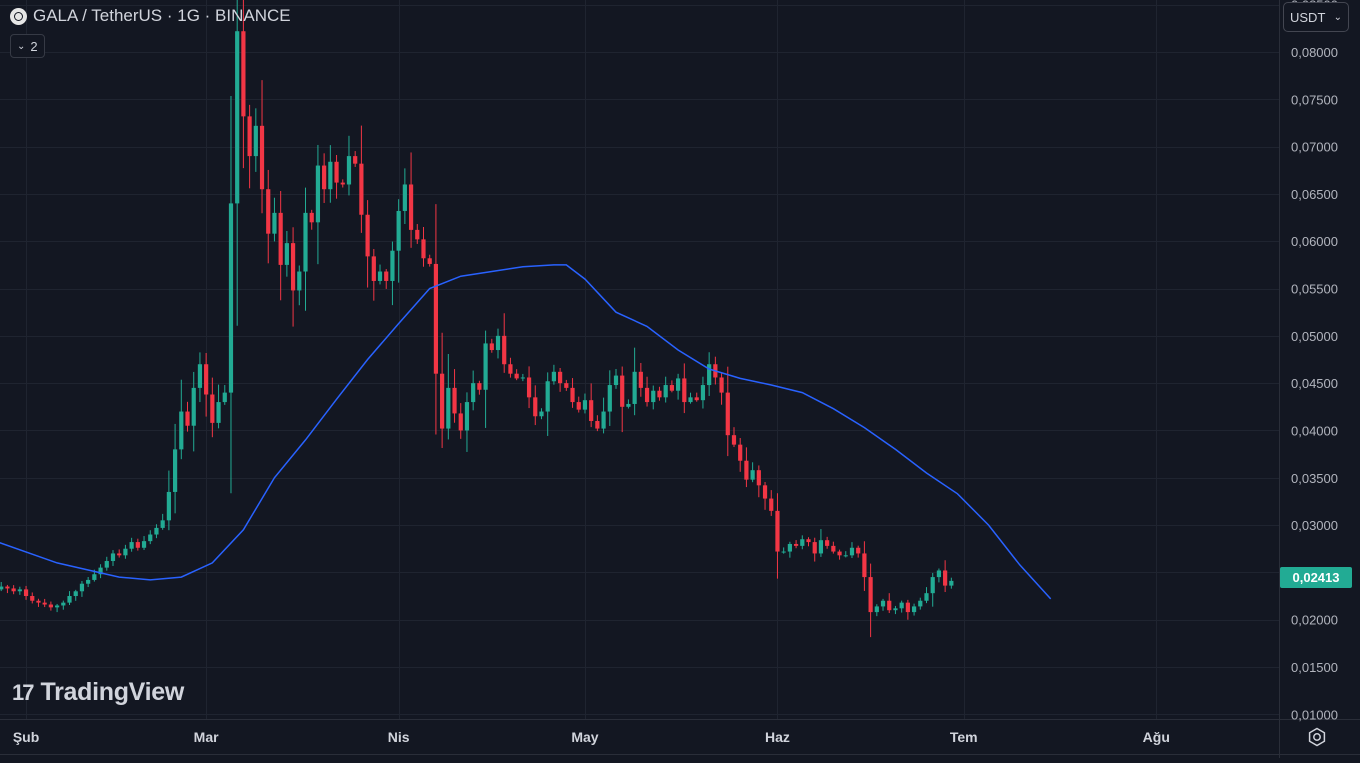 Image resolution: width=1360 pixels, height=763 pixels. I want to click on y-tick-label: 0,06000, so click(1314, 241).